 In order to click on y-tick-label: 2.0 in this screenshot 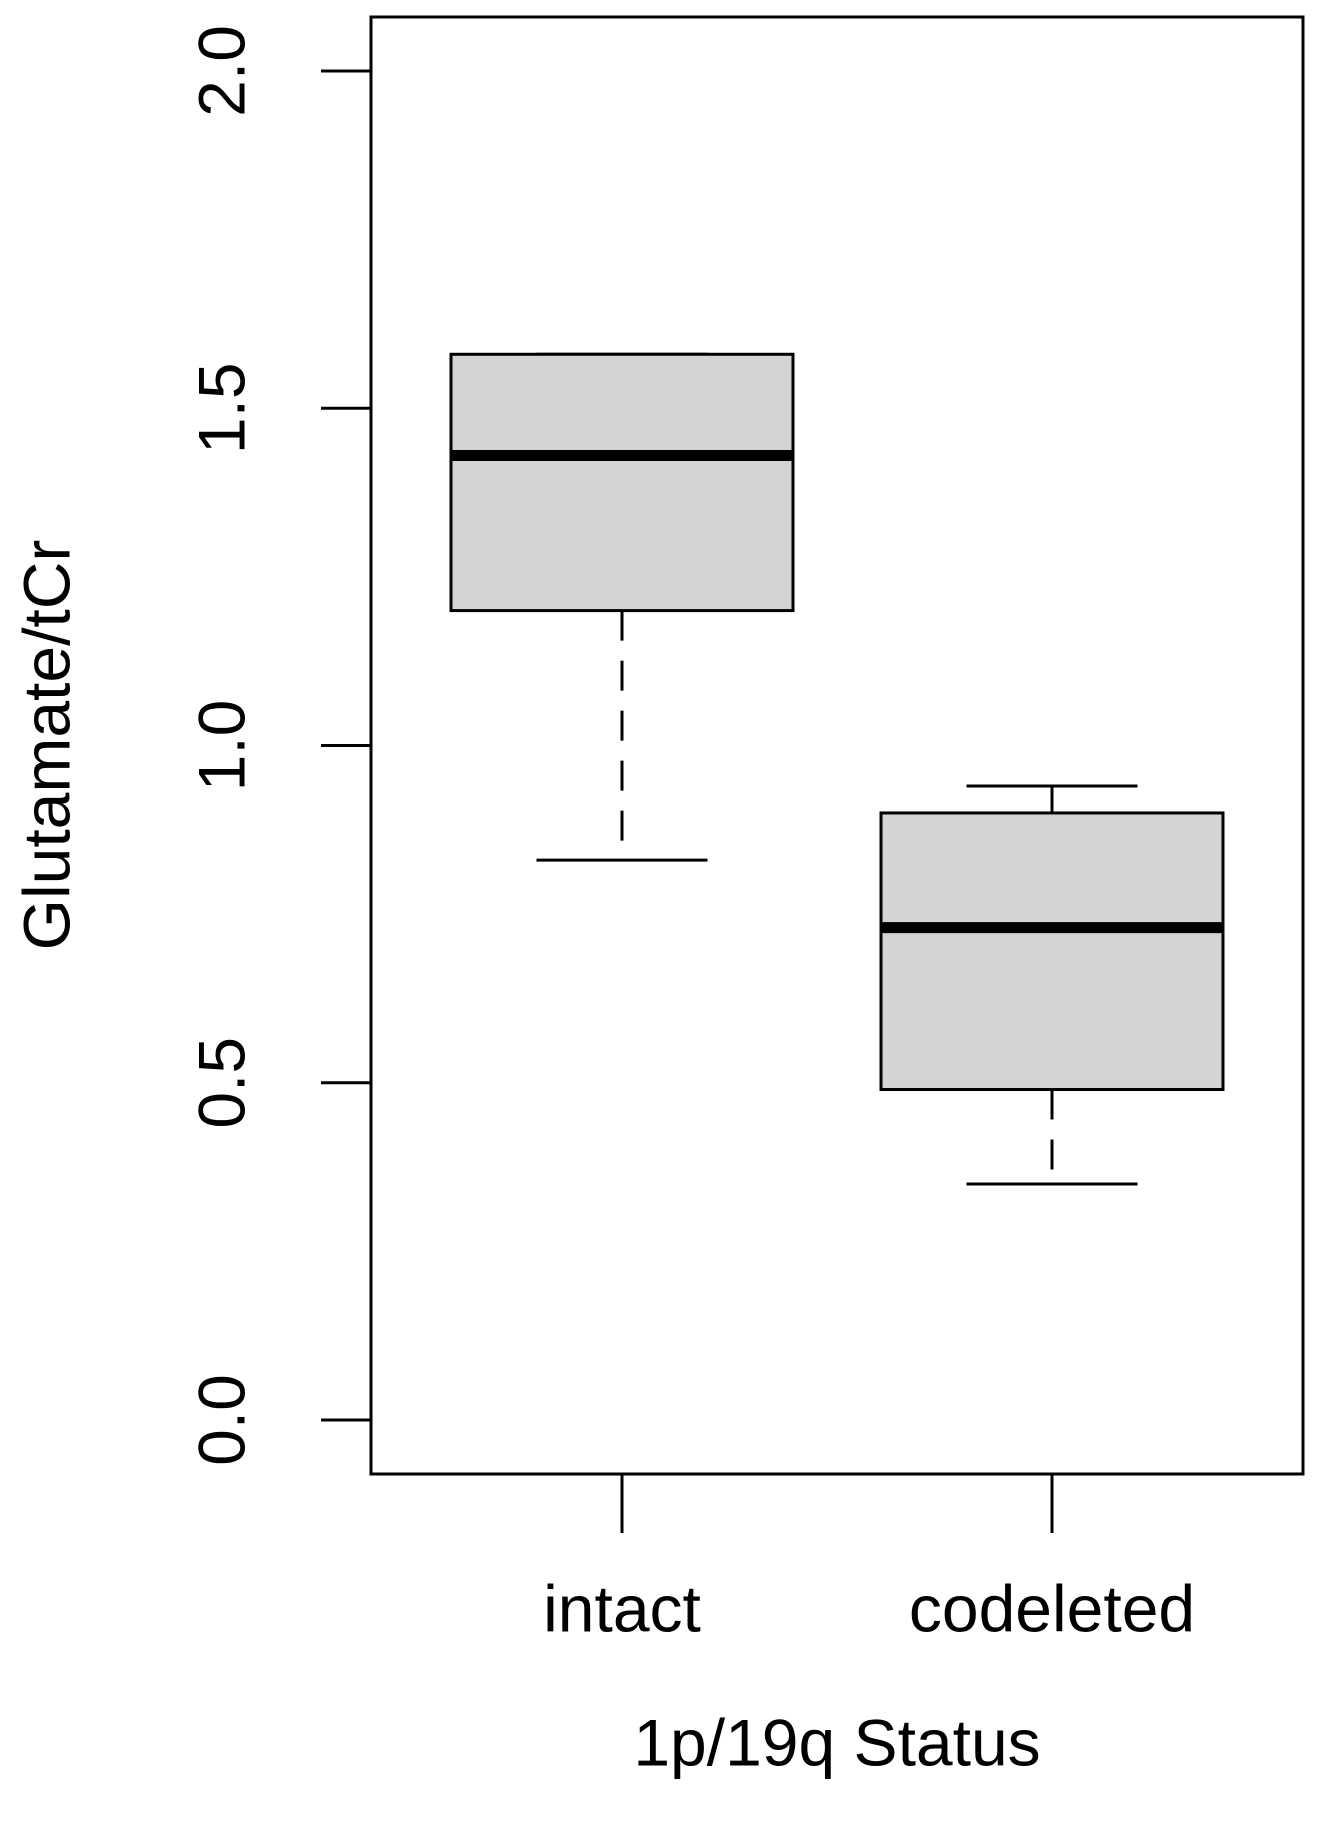, I will do `click(221, 71)`.